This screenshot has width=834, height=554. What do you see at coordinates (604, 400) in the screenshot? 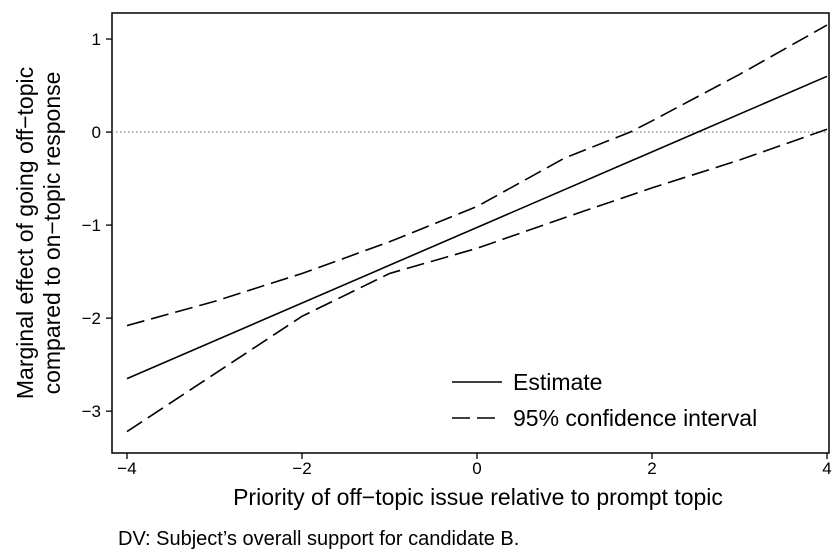
I see `legend: Estimate 95% confidence interval` at bounding box center [604, 400].